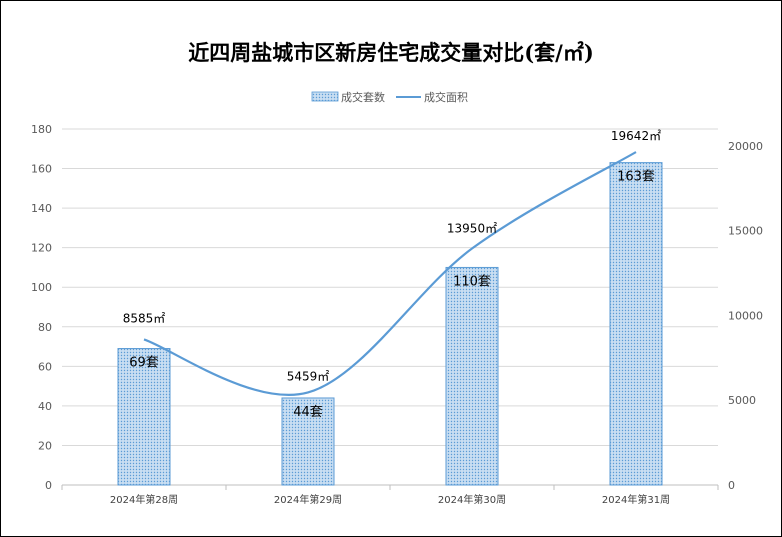  Describe the element at coordinates (41, 129) in the screenshot. I see `y-left-tick-label: 180` at that location.